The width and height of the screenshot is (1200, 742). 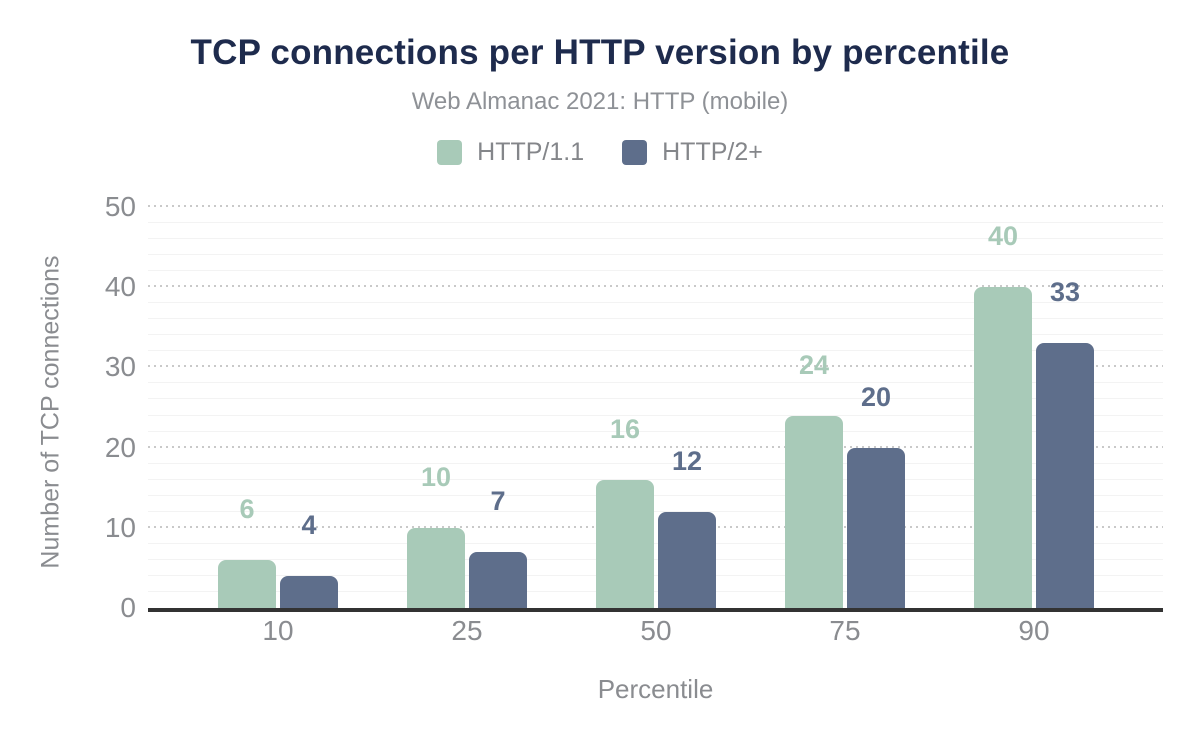 What do you see at coordinates (309, 524) in the screenshot?
I see `value-label: 4` at bounding box center [309, 524].